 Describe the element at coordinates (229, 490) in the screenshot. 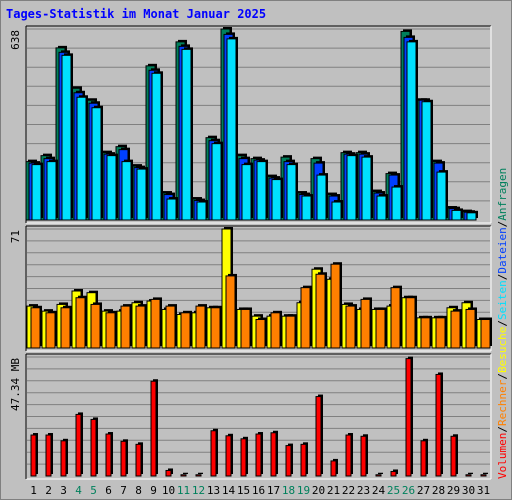

I see `x-tick-14: 14` at that location.